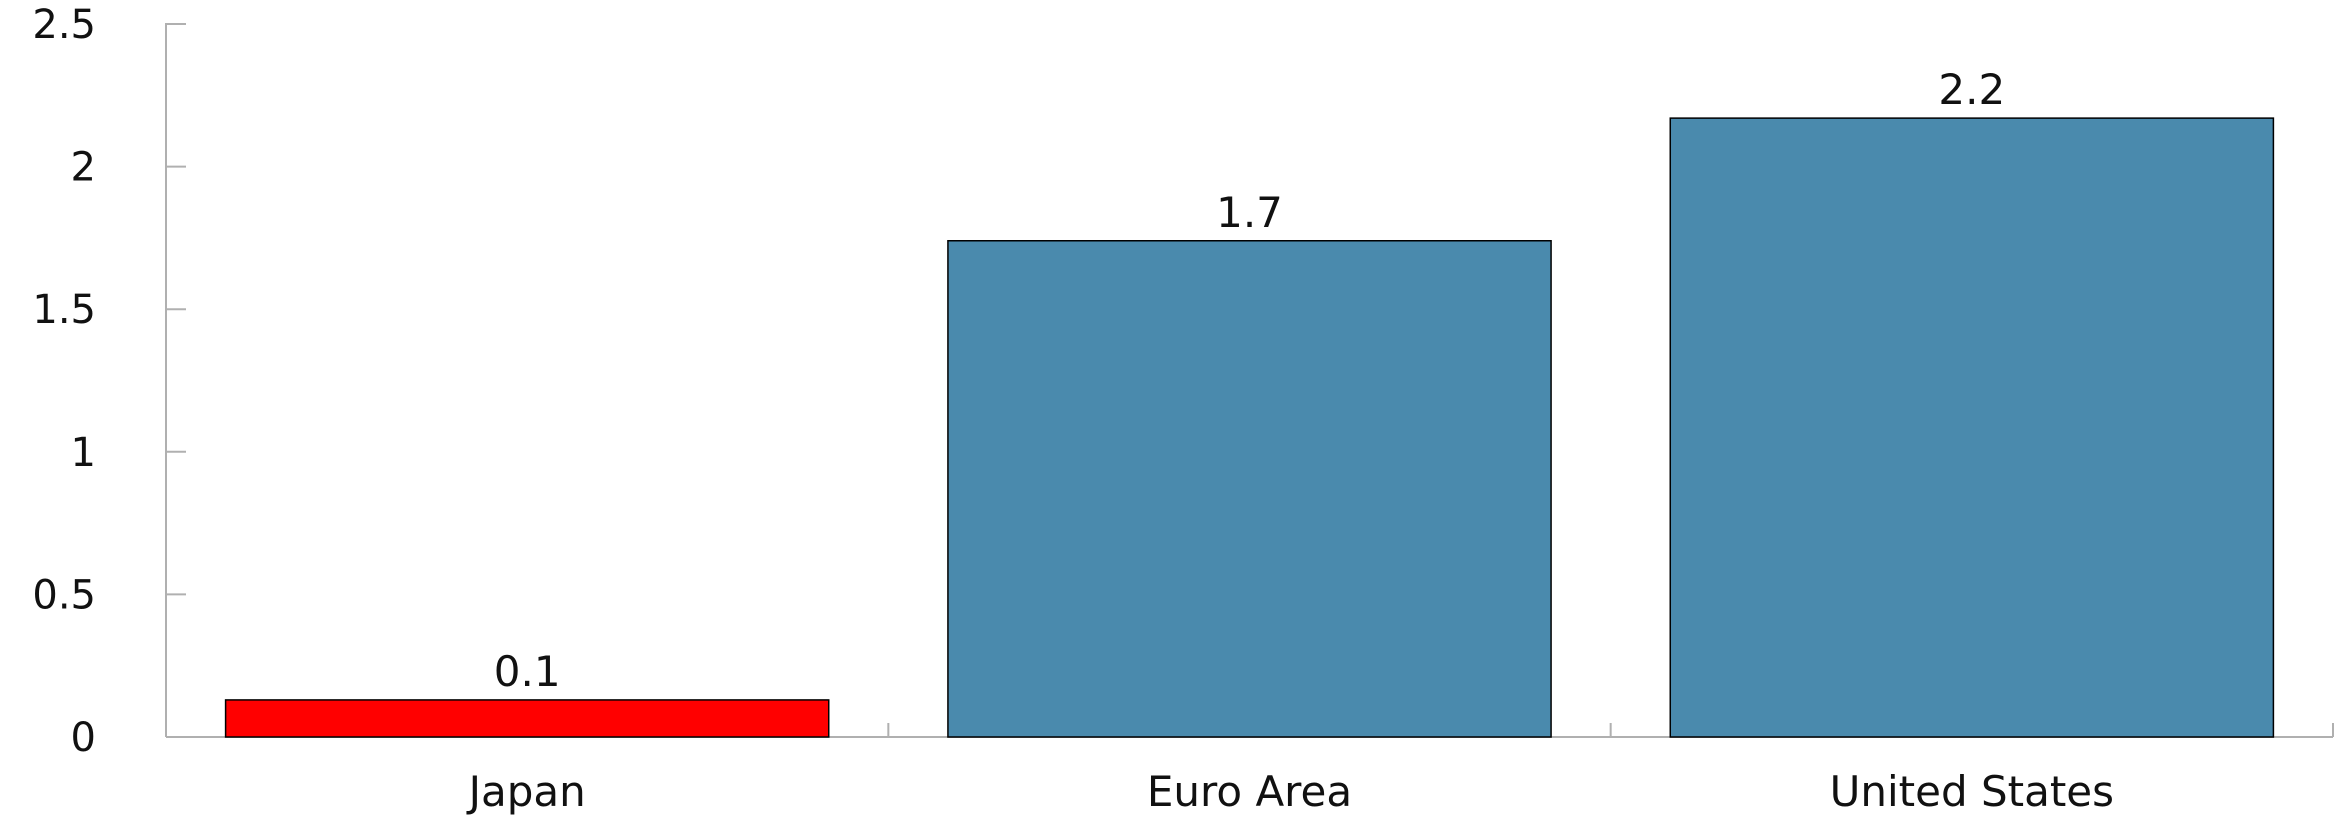 Image resolution: width=2351 pixels, height=819 pixels. Describe the element at coordinates (527, 718) in the screenshot. I see `bar-japan` at that location.